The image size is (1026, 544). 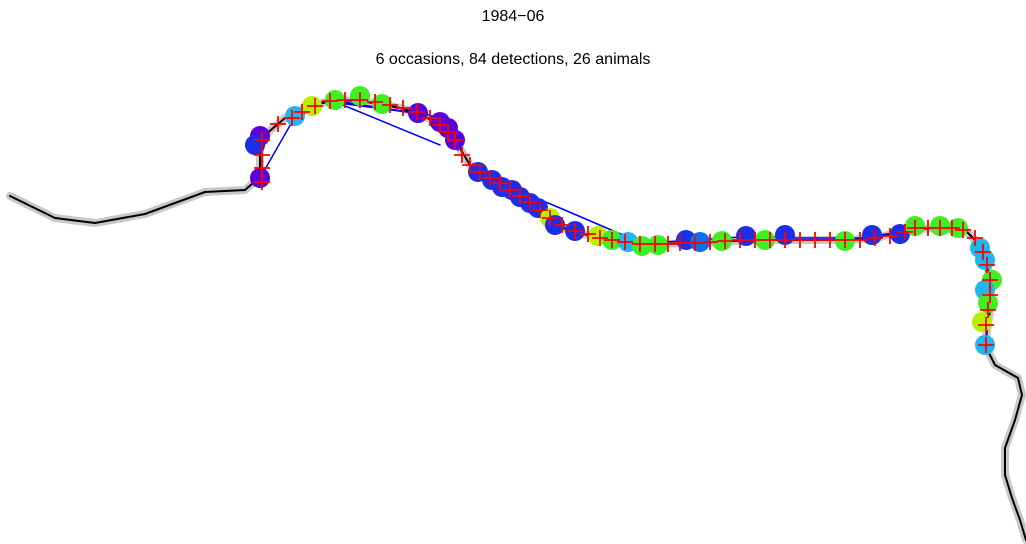 What do you see at coordinates (513, 59) in the screenshot?
I see `plot-subtitle: 6 occasions, 84 detections, 26 animals` at bounding box center [513, 59].